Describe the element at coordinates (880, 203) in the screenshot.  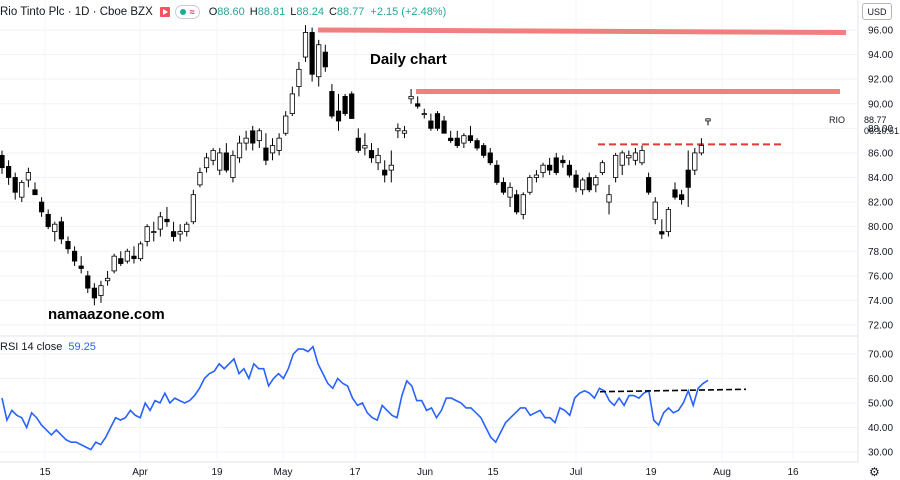
I see `price-tick-label: 82.00` at that location.